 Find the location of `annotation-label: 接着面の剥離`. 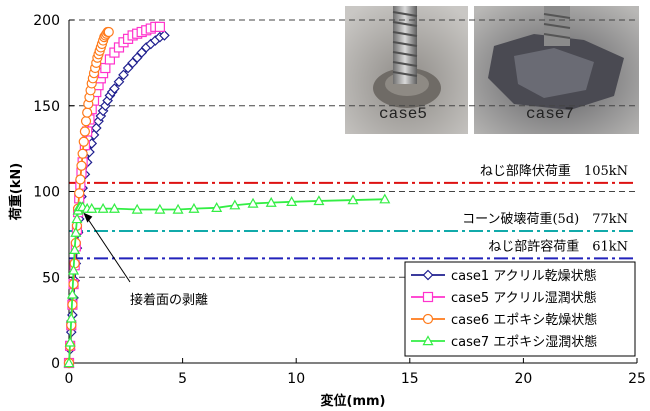

annotation-label: 接着面の剥離 is located at coordinates (169, 300).